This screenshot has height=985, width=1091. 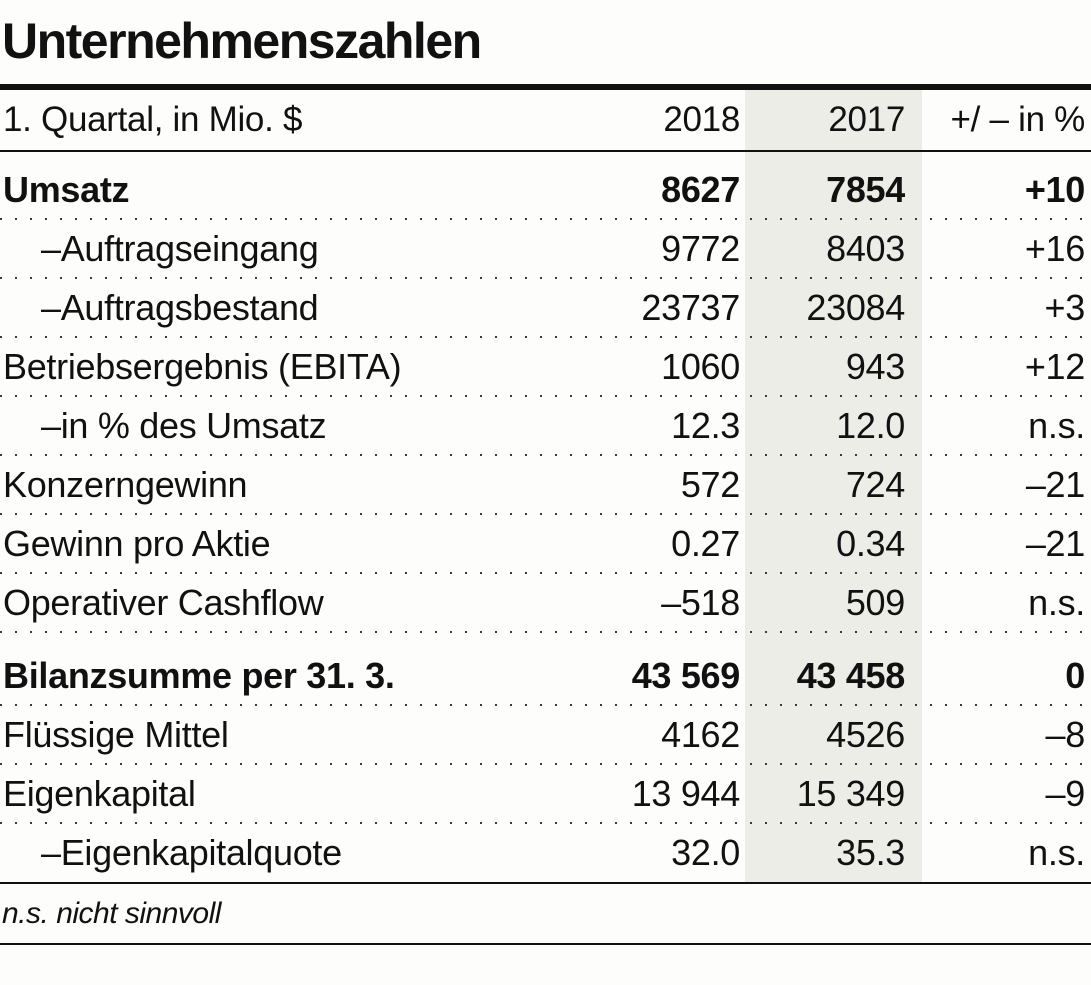 What do you see at coordinates (685, 793) in the screenshot?
I see `value-2018: 13 944` at bounding box center [685, 793].